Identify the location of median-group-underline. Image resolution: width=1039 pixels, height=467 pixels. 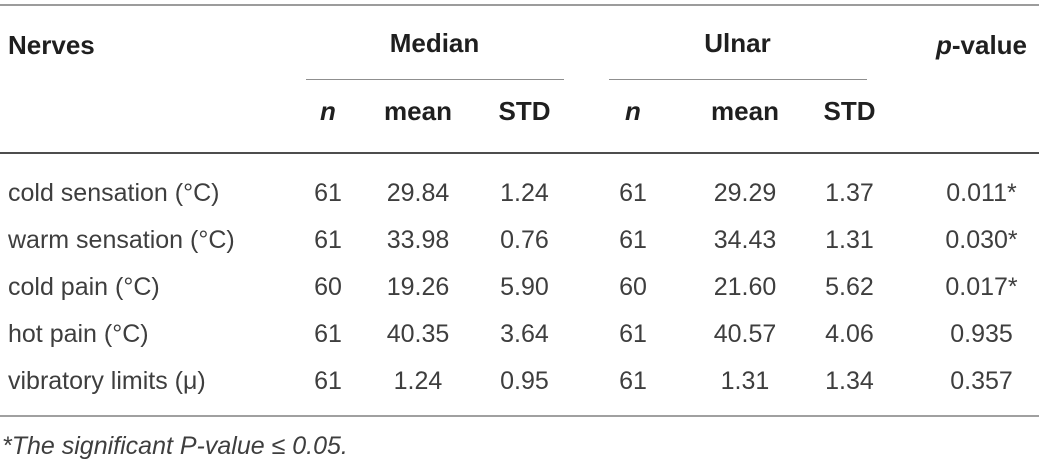
(434, 79).